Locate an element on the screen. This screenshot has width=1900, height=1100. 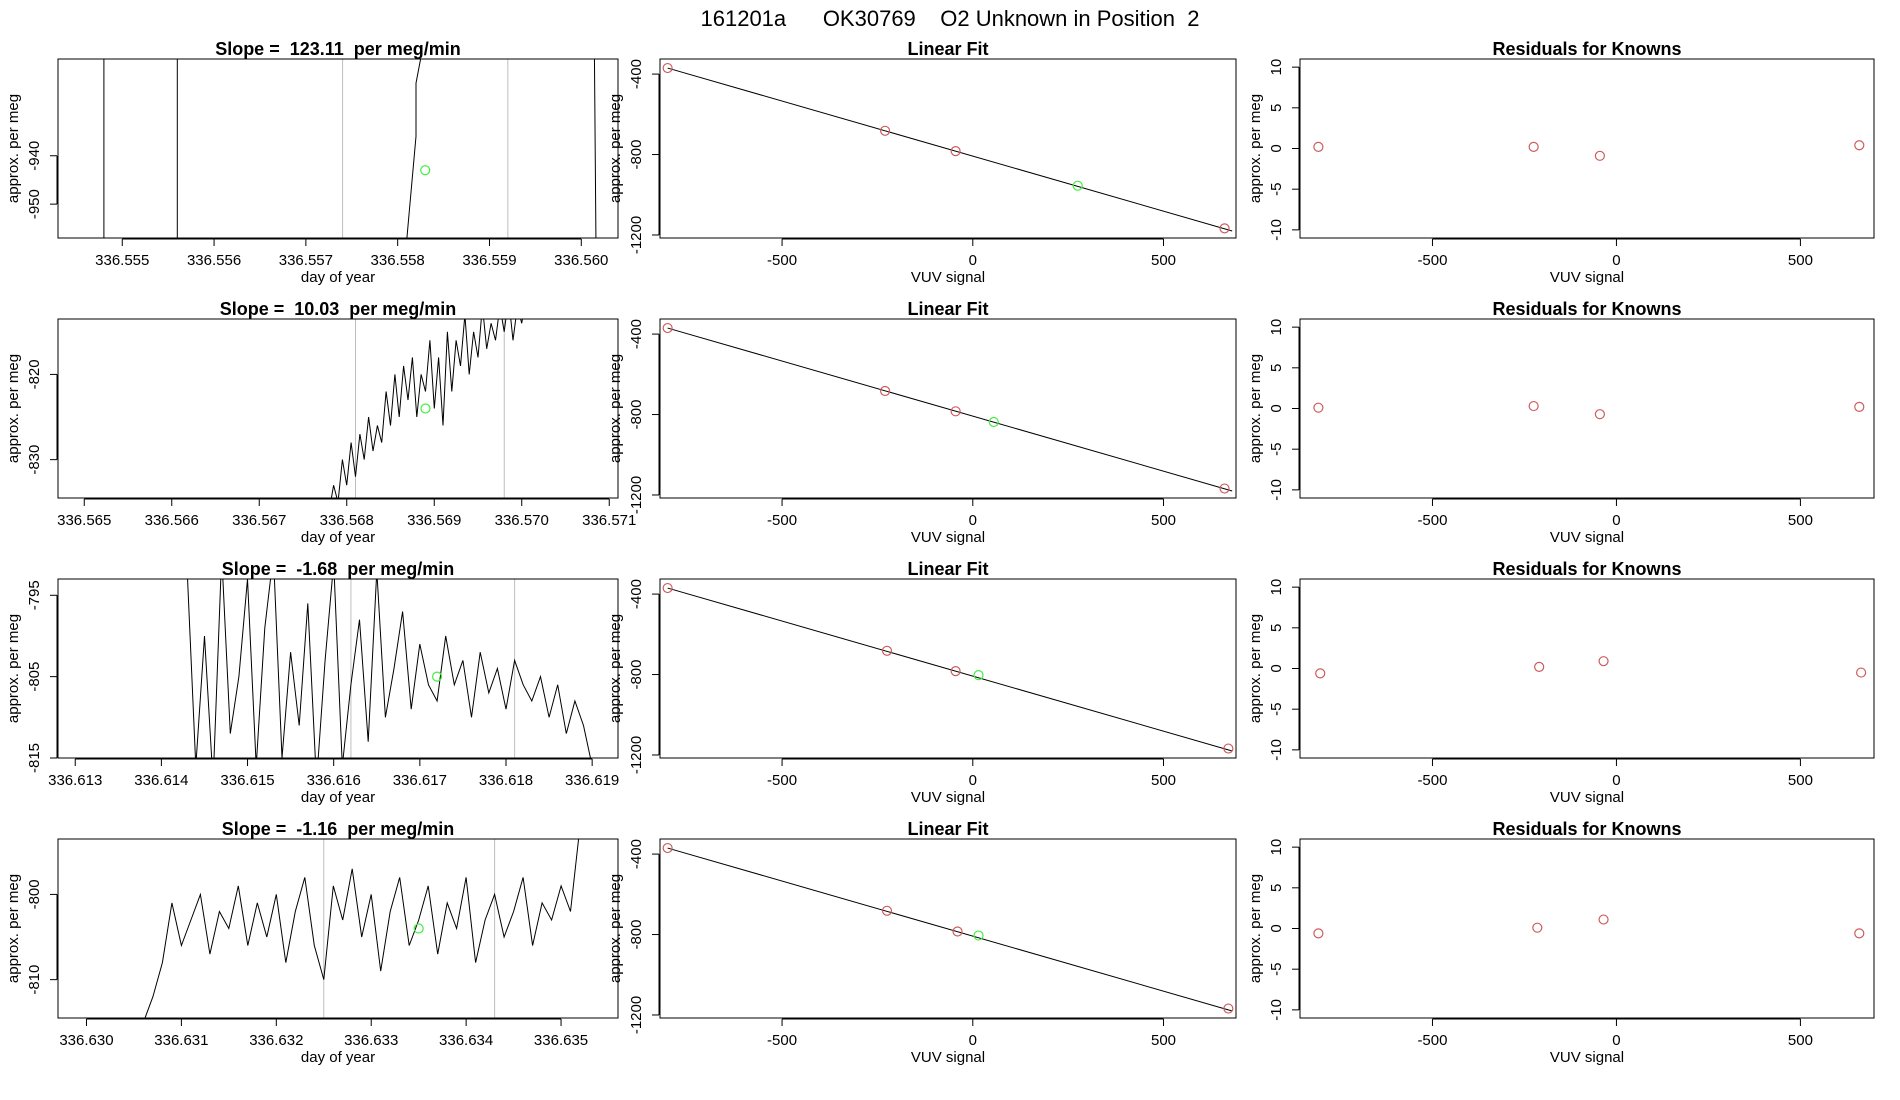
y-tick-label: -805 is located at coordinates (34, 677).